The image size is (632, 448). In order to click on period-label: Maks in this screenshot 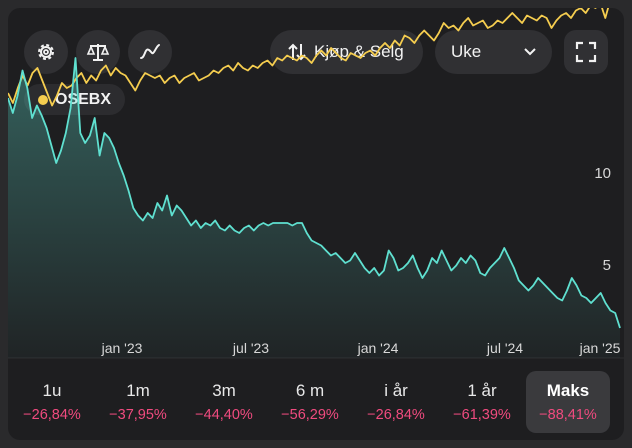, I will do `click(568, 390)`.